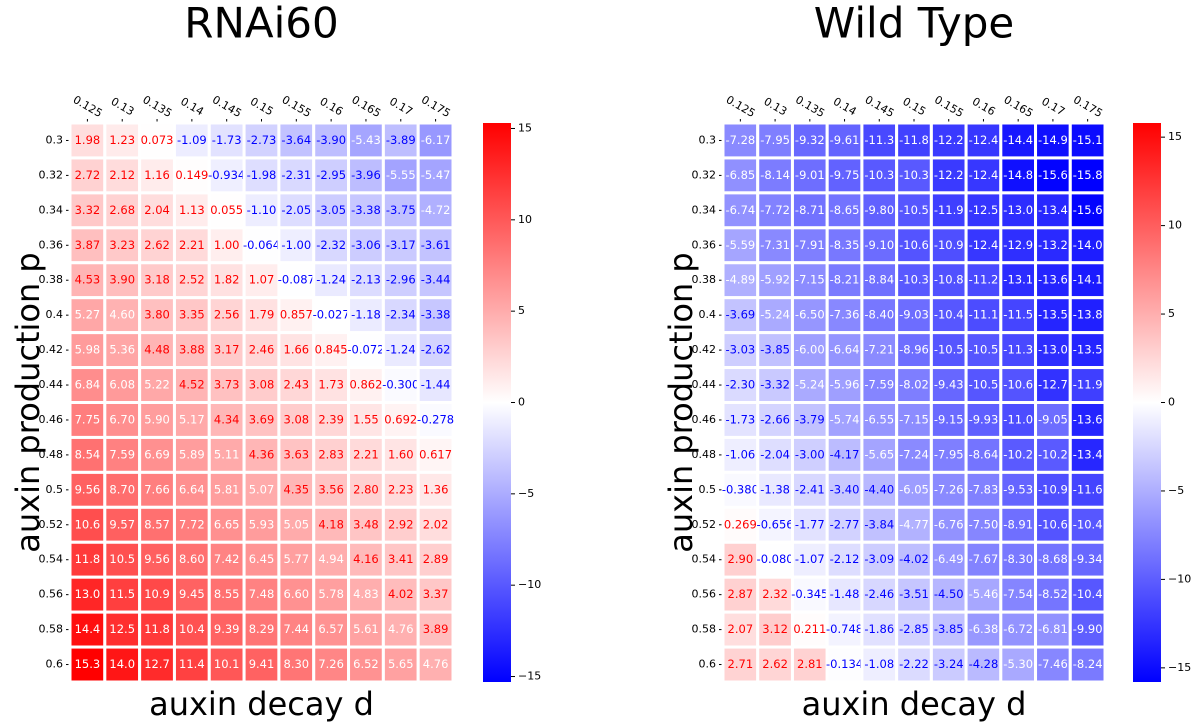  I want to click on cell-label: -15.1, so click(1088, 140).